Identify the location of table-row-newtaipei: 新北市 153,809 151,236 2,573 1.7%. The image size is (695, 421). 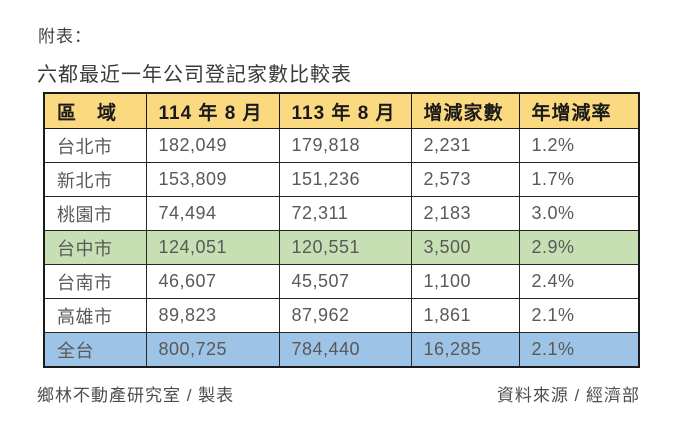
(341, 179).